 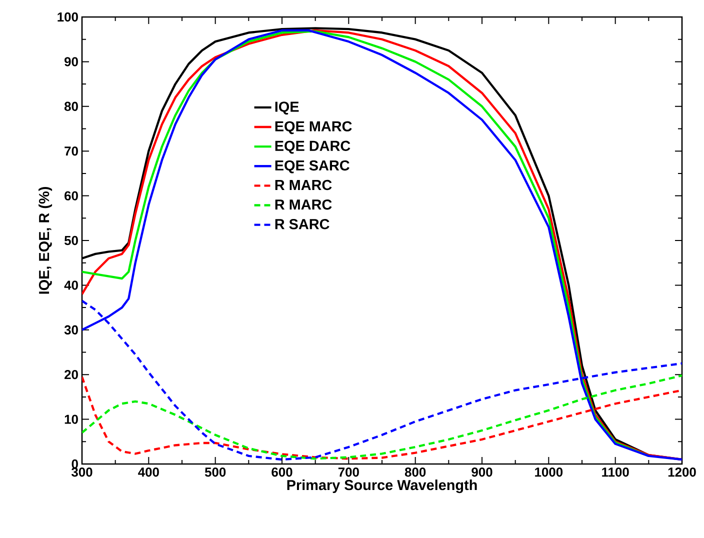 I want to click on x-tick-label: 500, so click(x=215, y=472).